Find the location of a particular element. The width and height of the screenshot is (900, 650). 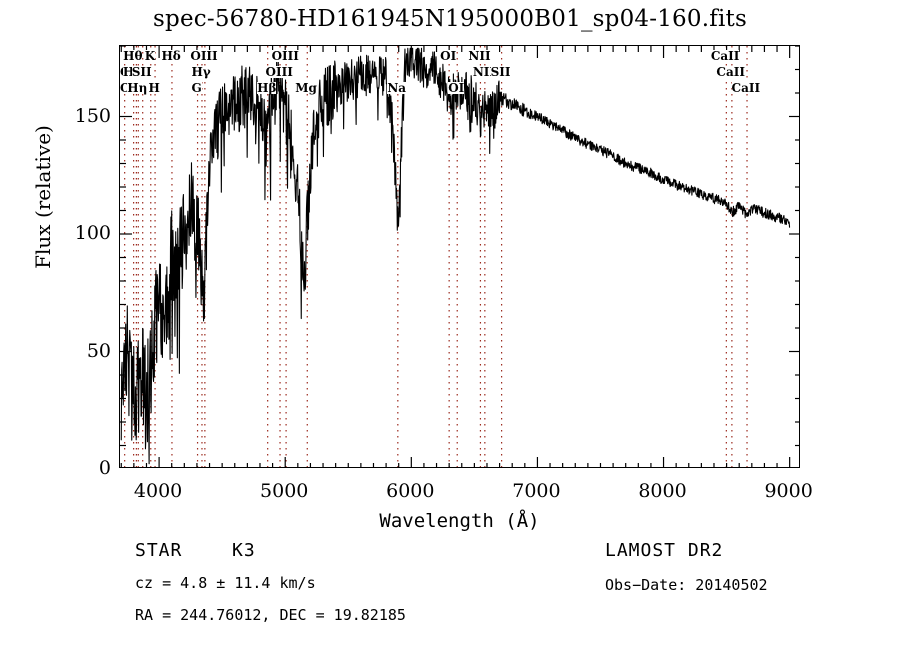

line-label-NII-6583: NII is located at coordinates (484, 72).